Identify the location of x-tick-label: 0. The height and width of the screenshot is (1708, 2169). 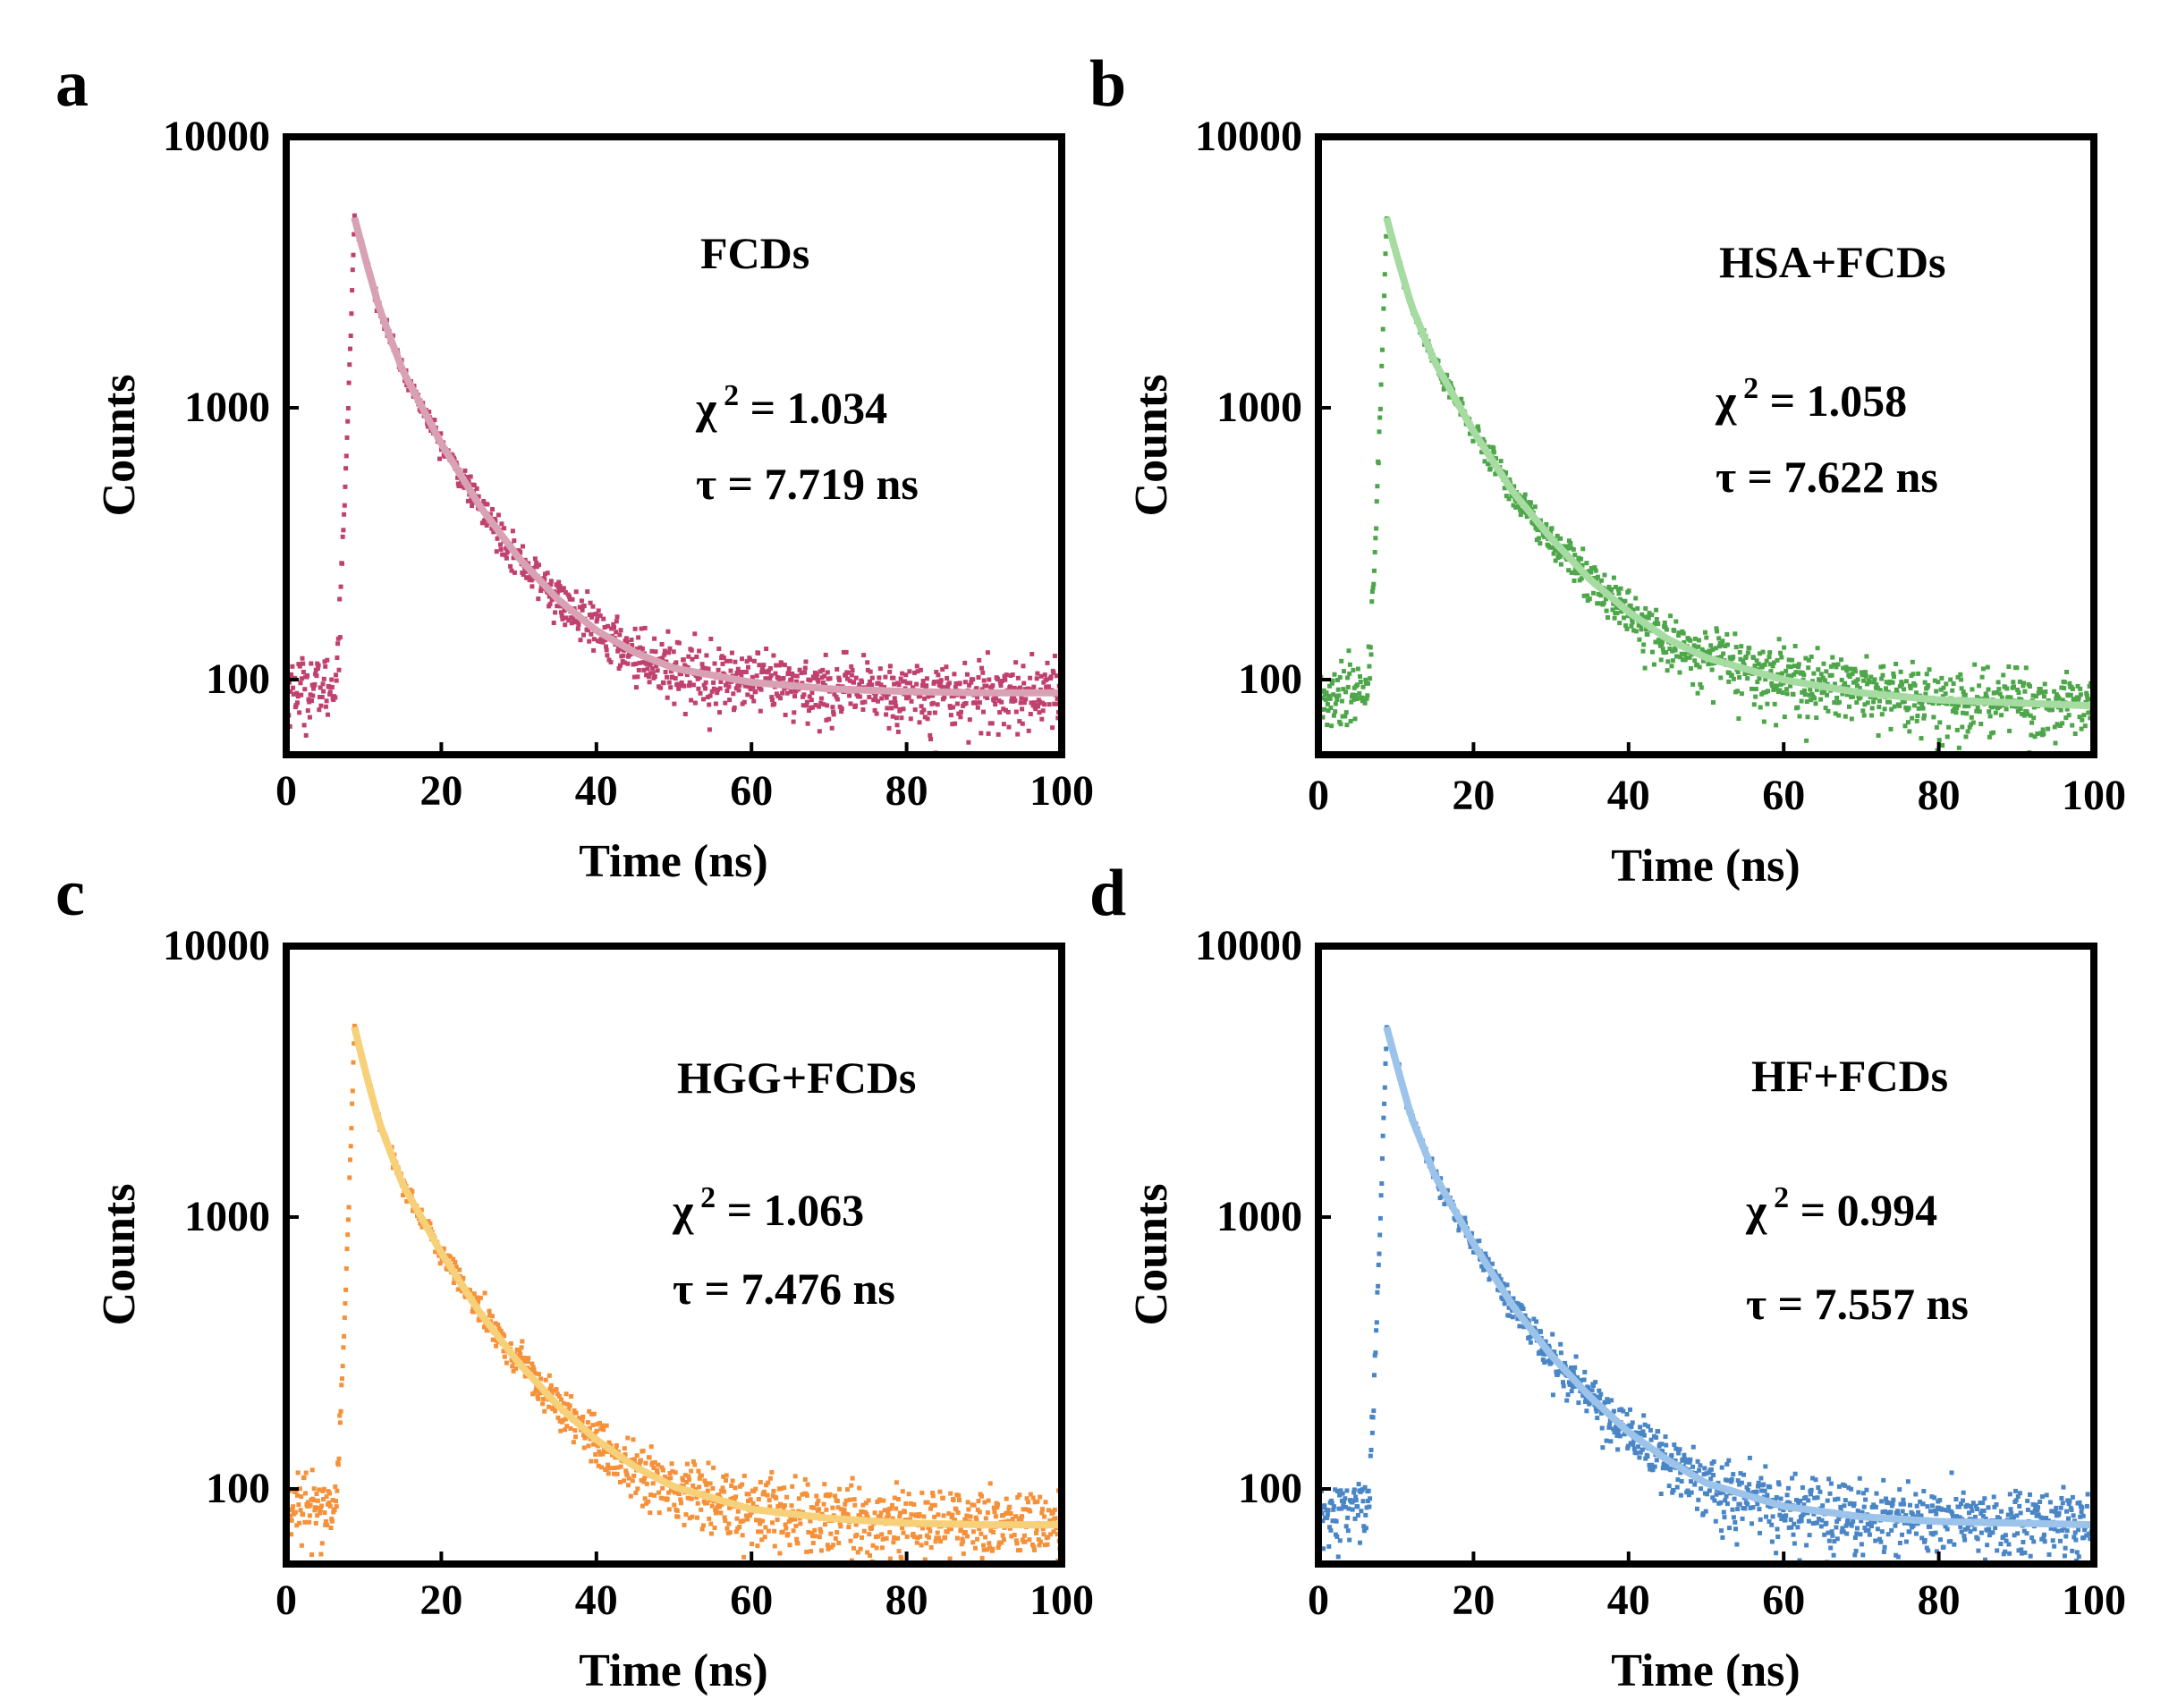
(1318, 795).